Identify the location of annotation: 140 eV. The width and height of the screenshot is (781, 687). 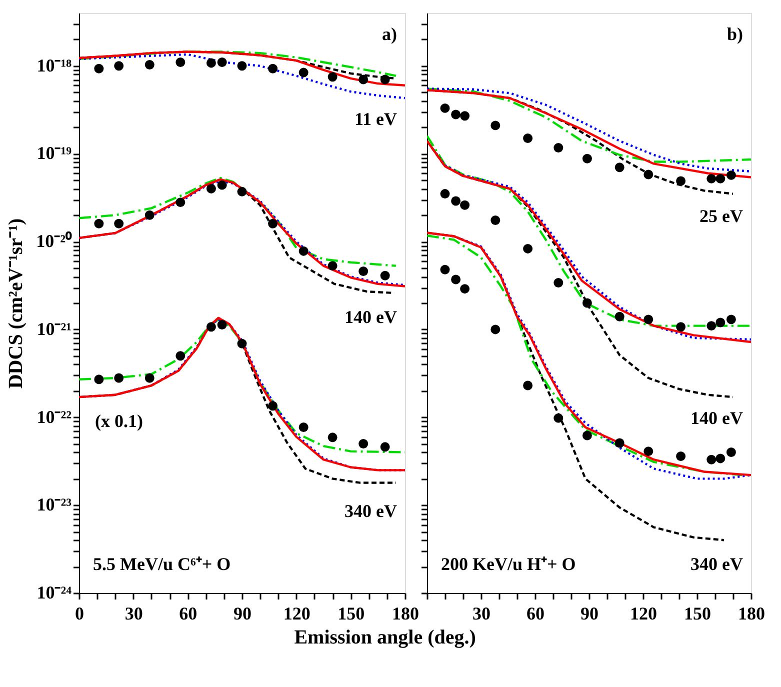
(370, 317).